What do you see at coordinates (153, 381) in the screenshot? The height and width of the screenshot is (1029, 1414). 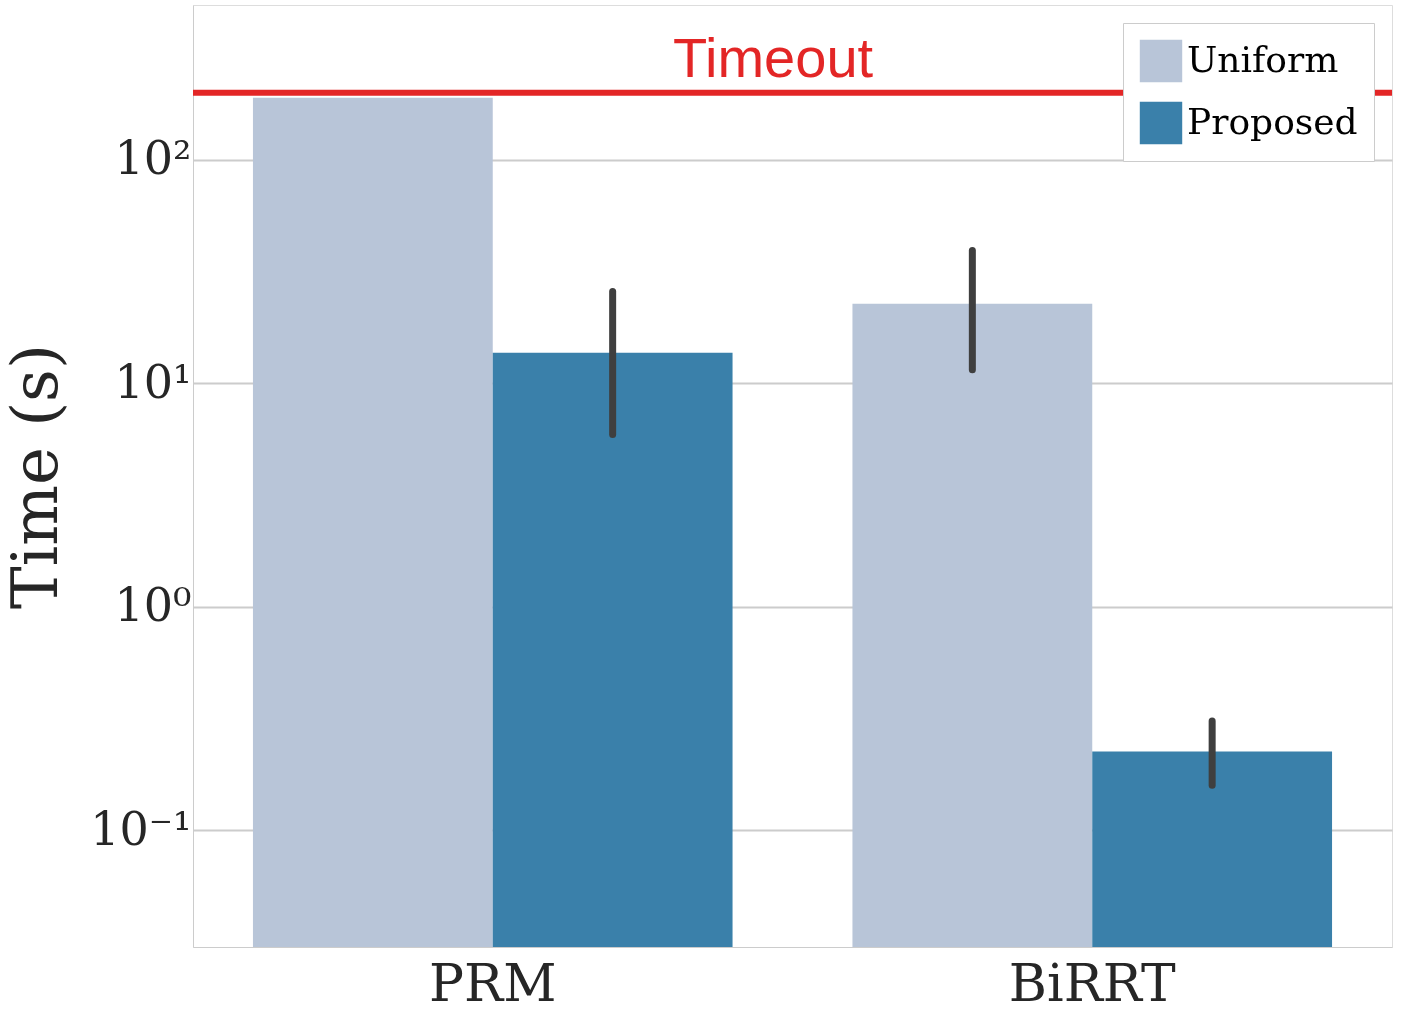 I see `y-tick-label: 10¹` at bounding box center [153, 381].